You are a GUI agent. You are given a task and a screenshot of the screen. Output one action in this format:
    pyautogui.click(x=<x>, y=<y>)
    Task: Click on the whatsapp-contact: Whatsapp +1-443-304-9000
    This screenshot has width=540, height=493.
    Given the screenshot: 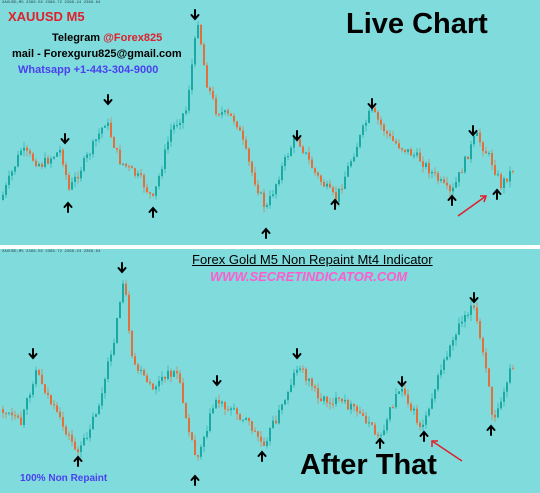 What is the action you would take?
    pyautogui.click(x=88, y=70)
    